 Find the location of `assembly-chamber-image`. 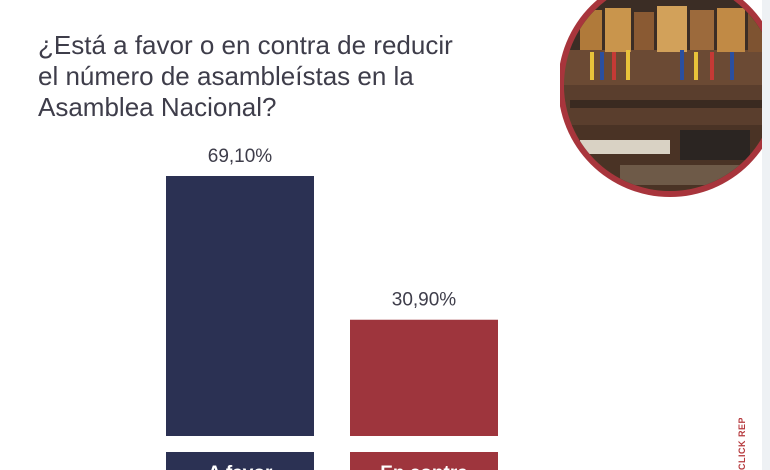

assembly-chamber-image is located at coordinates (667, 95).